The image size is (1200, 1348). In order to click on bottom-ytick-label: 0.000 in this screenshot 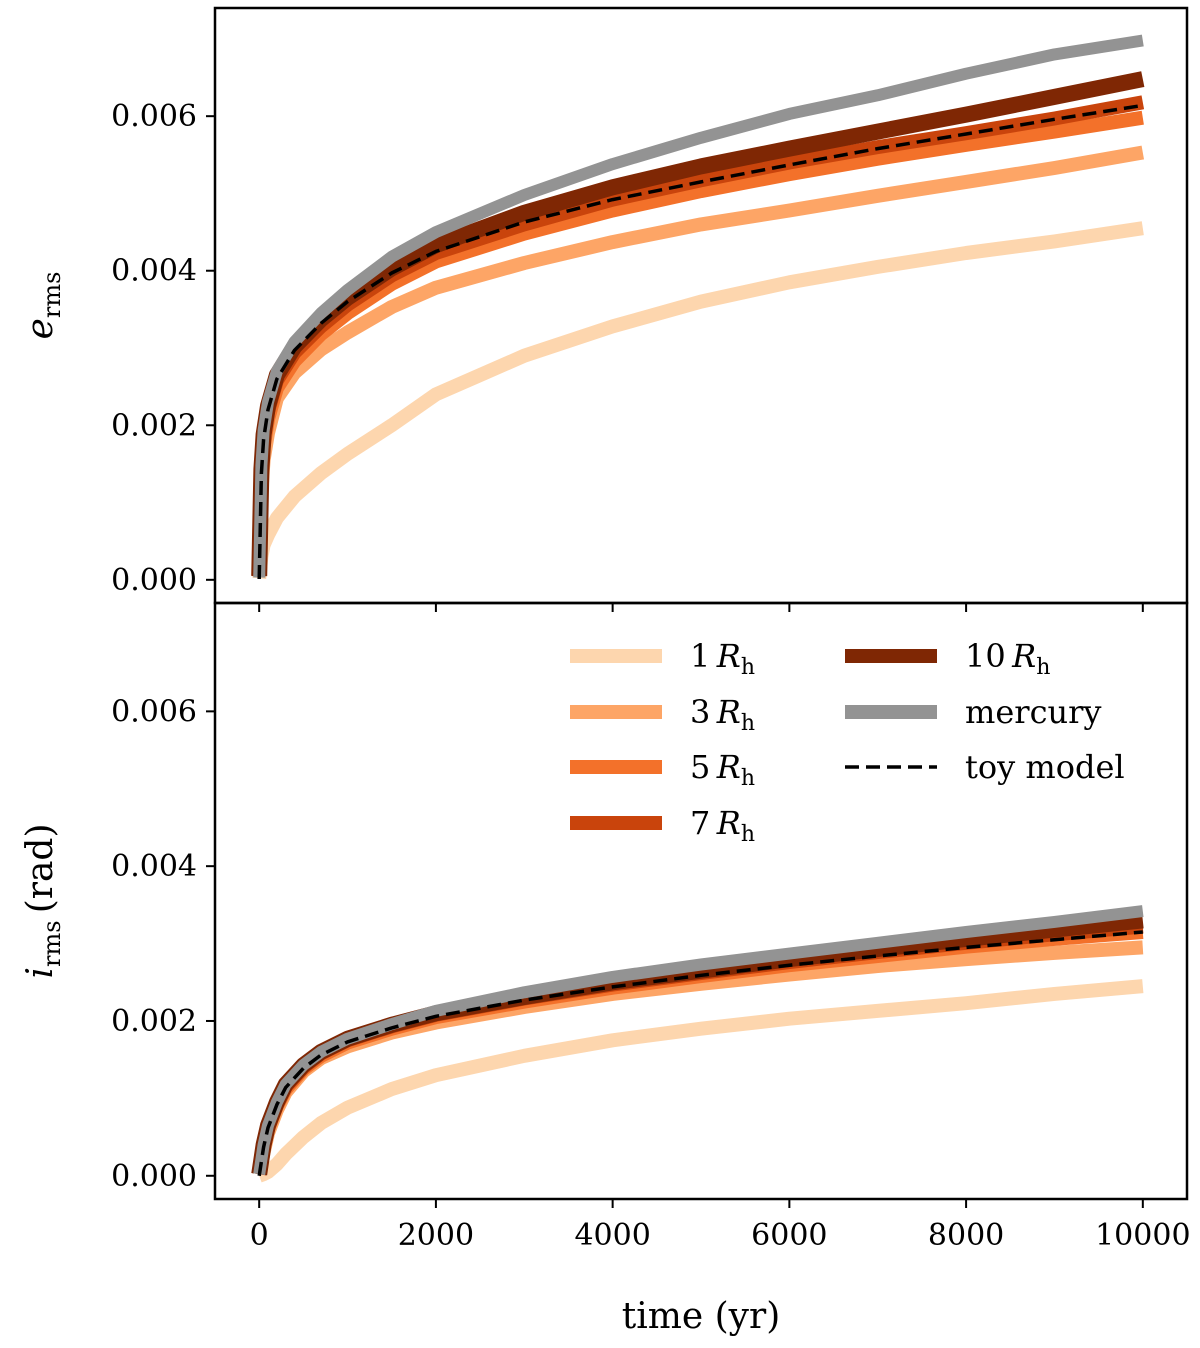, I will do `click(154, 1176)`.